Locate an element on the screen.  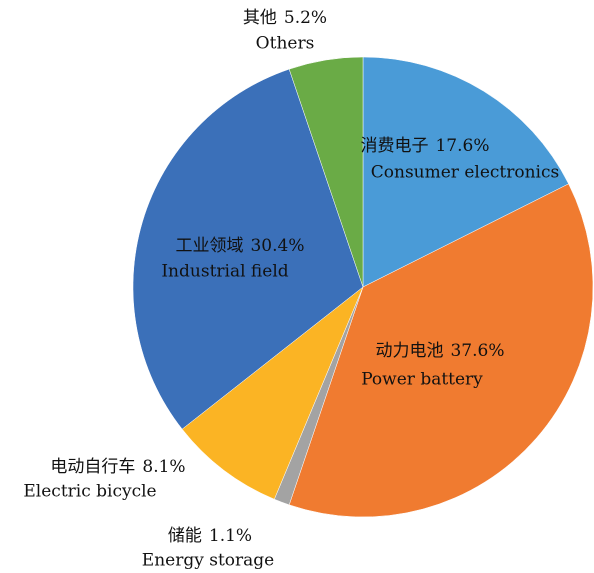
category-label-en: Industrial field is located at coordinates (224, 272).